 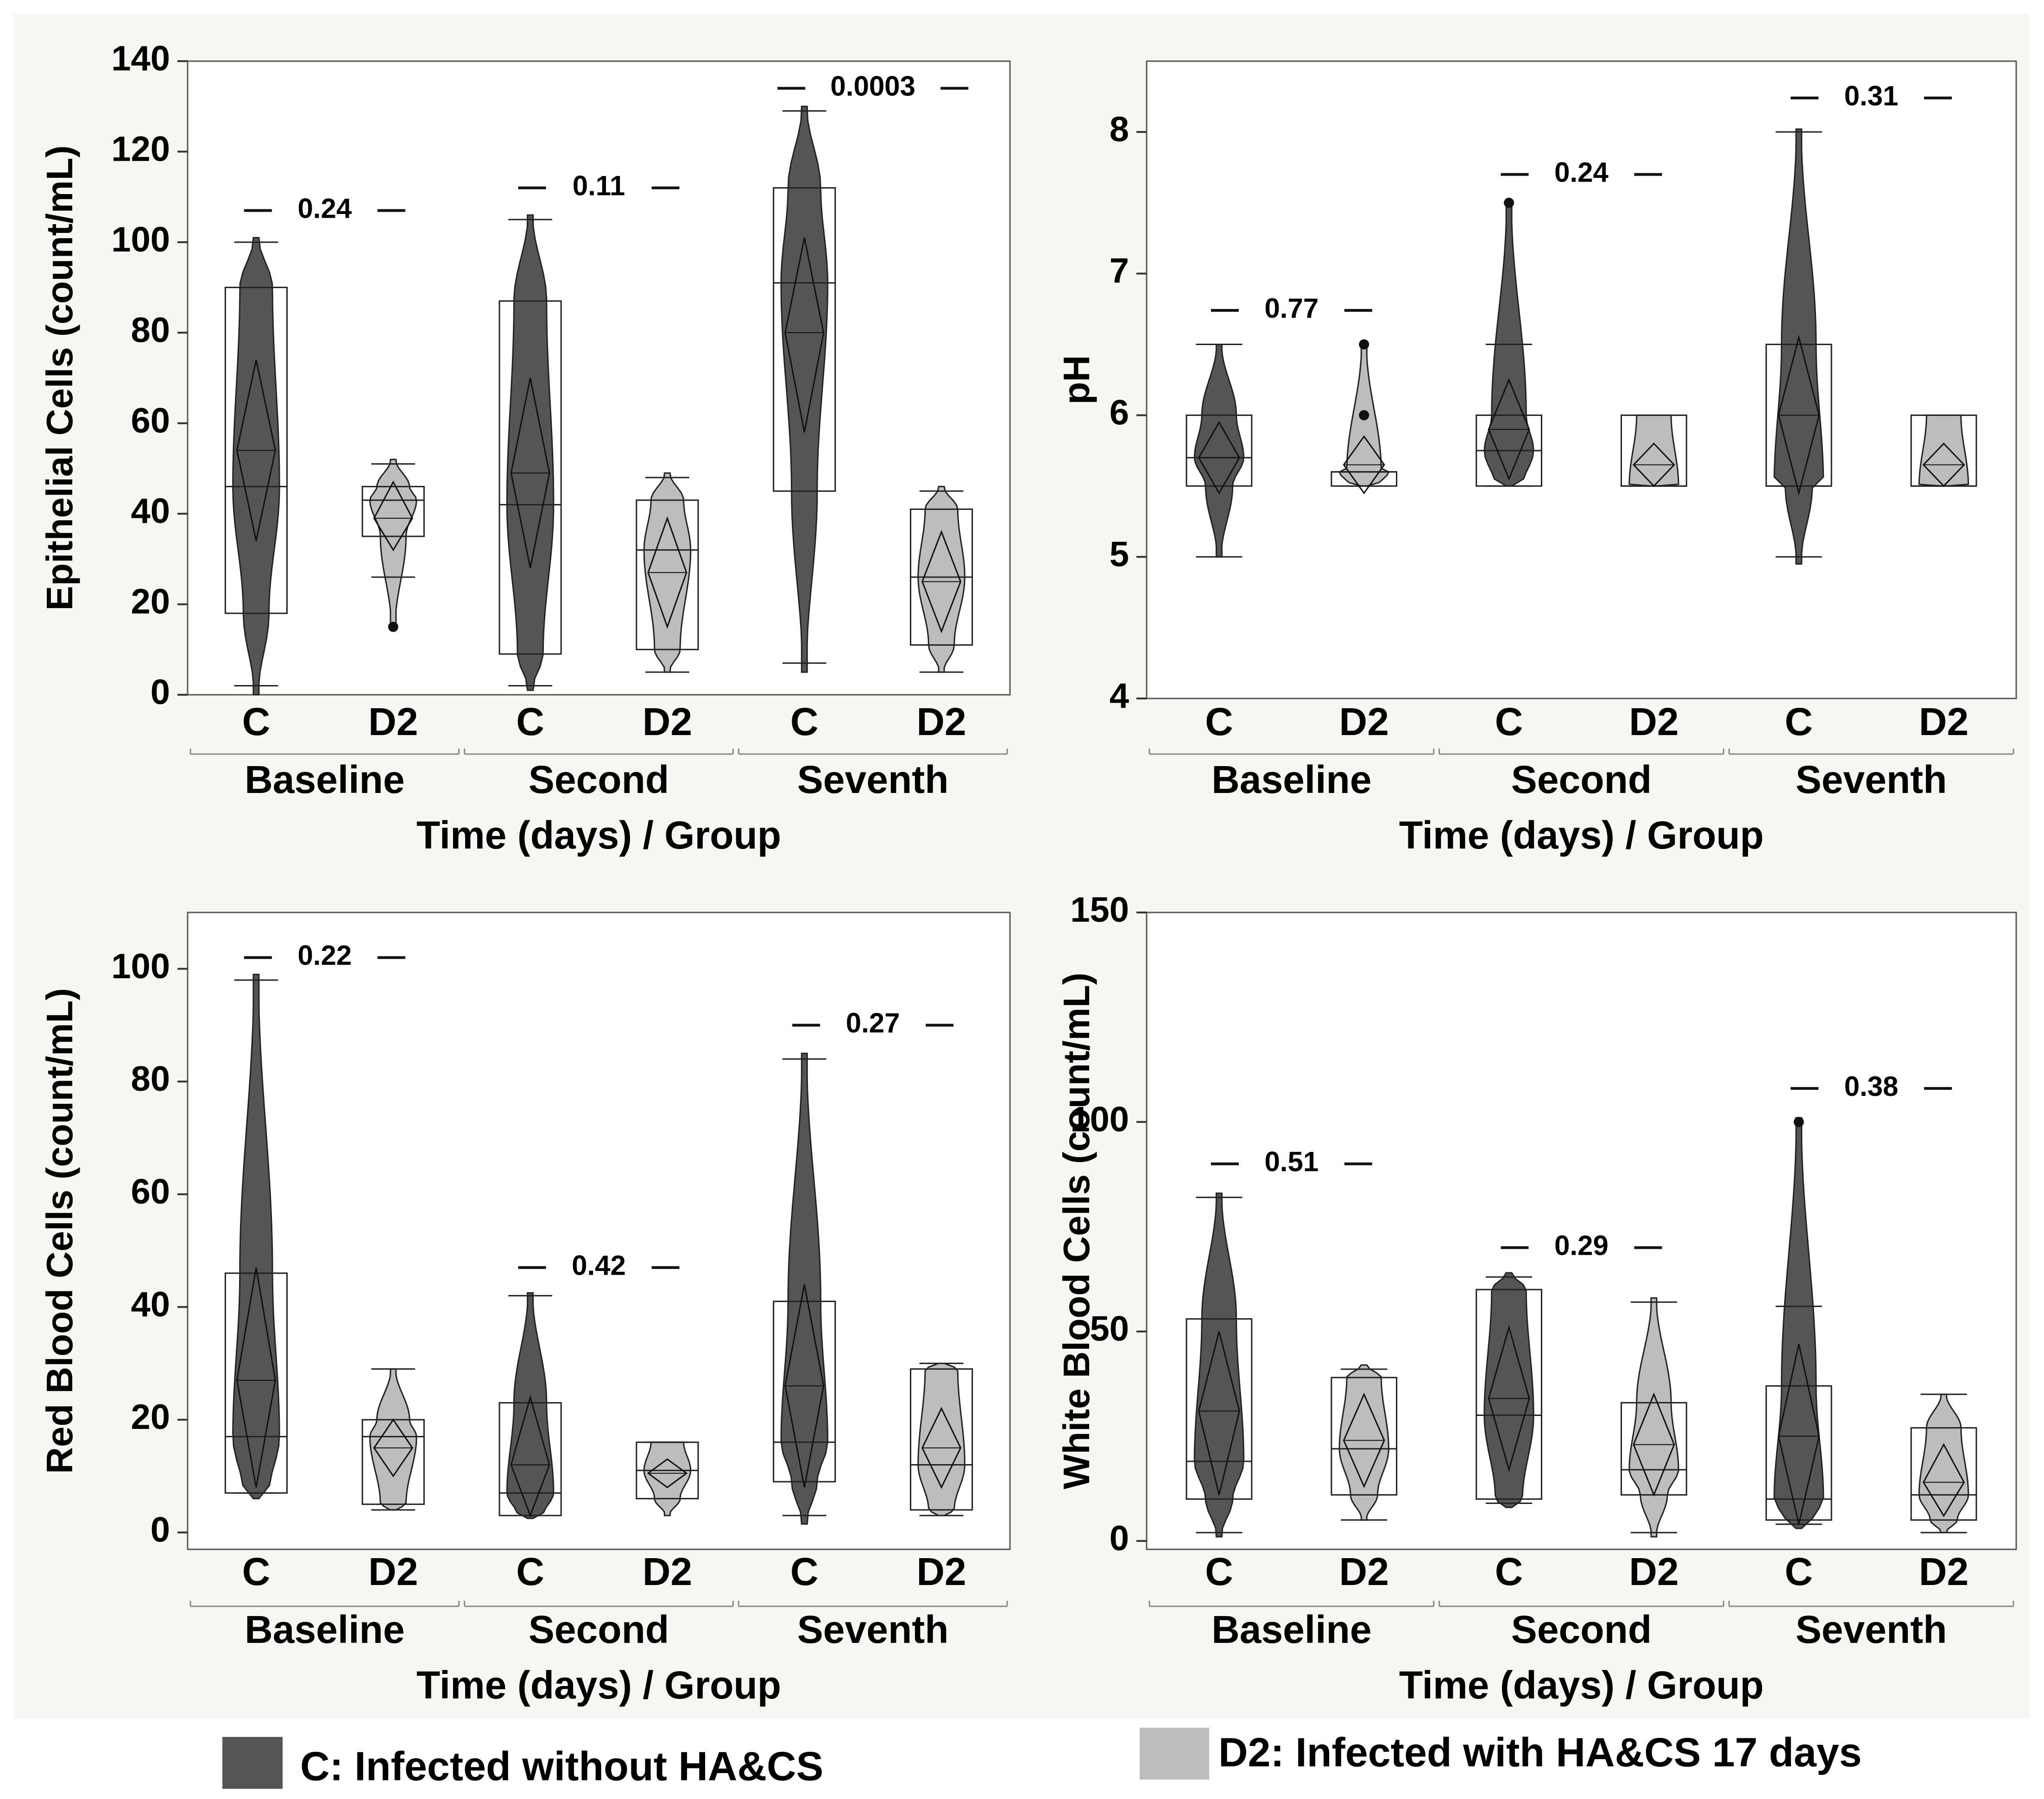 I want to click on time-label-second: Second, so click(x=1581, y=1629).